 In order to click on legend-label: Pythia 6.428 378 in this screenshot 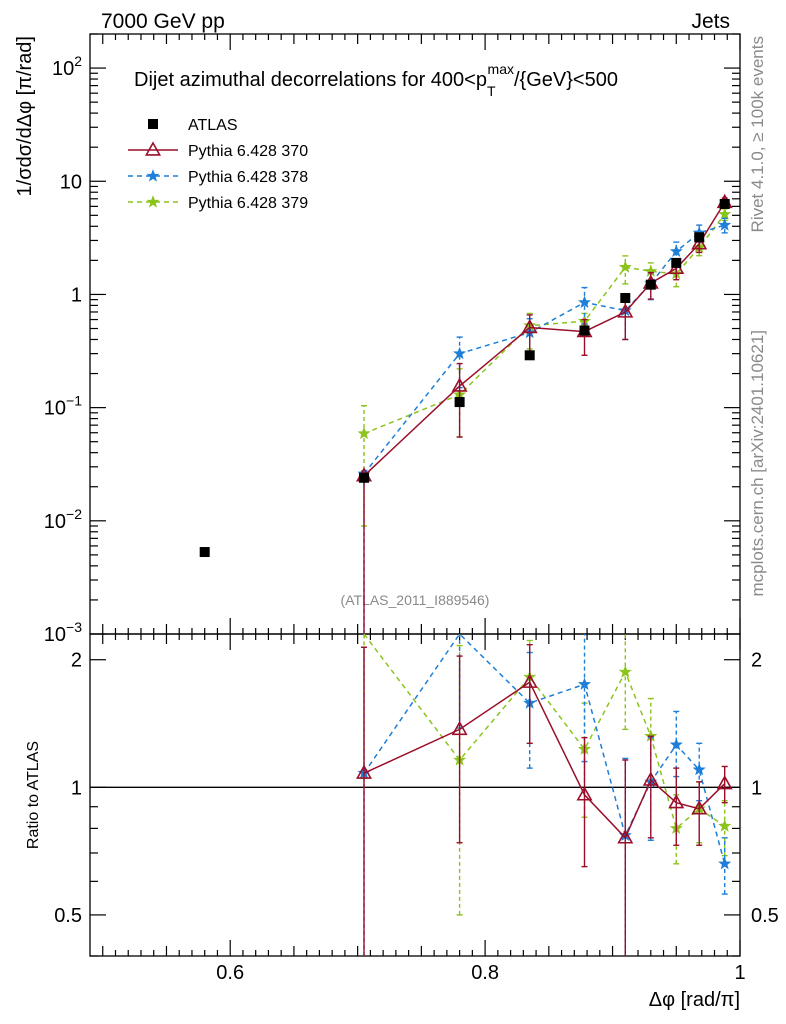, I will do `click(248, 177)`.